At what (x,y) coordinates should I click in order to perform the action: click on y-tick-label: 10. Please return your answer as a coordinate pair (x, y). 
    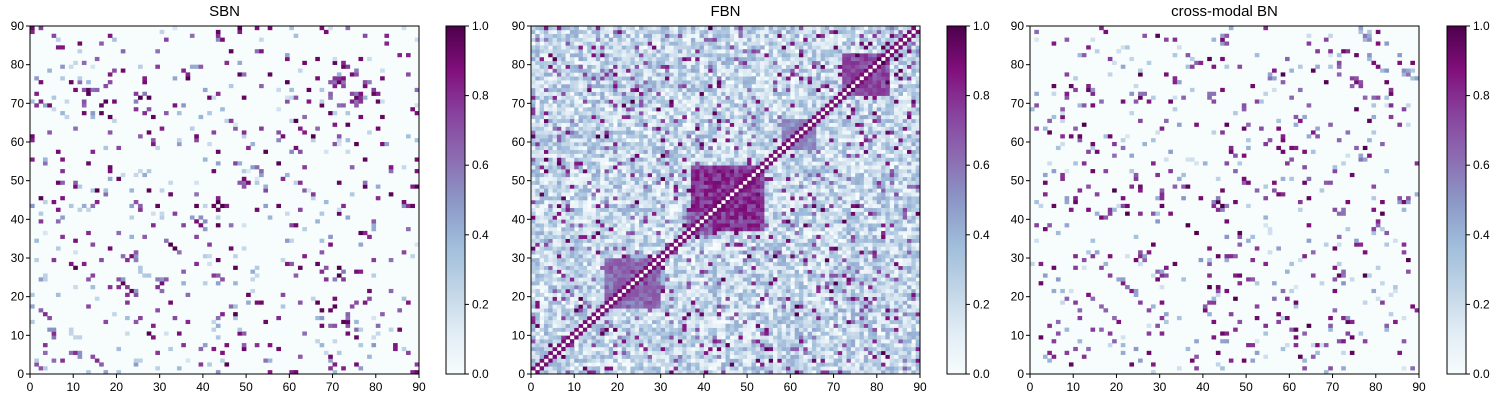
    Looking at the image, I should click on (18, 335).